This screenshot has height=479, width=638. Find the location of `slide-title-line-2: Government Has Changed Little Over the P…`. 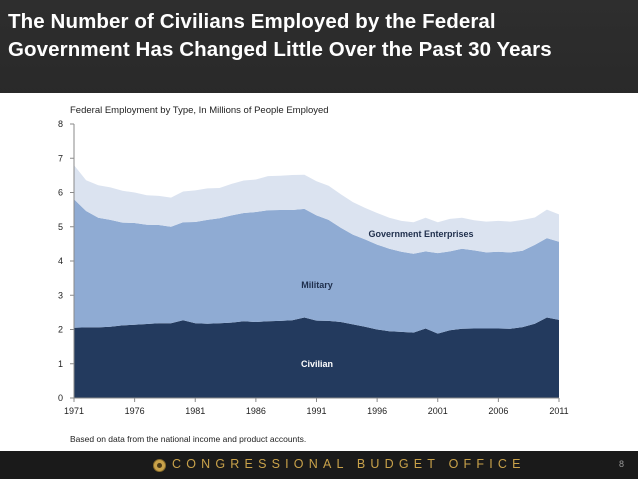

slide-title-line-2: Government Has Changed Little Over the P… is located at coordinates (280, 49).